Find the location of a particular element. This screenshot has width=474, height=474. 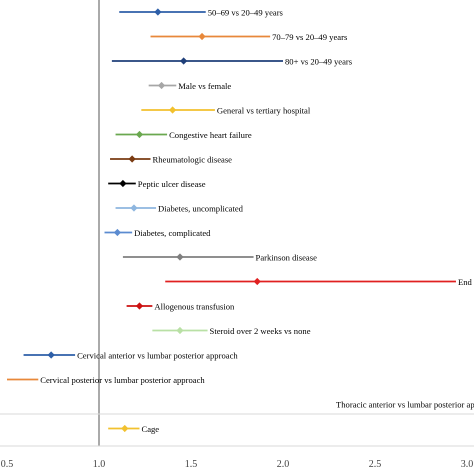

forest-row: Peptic ulcer disease is located at coordinates (157, 184).